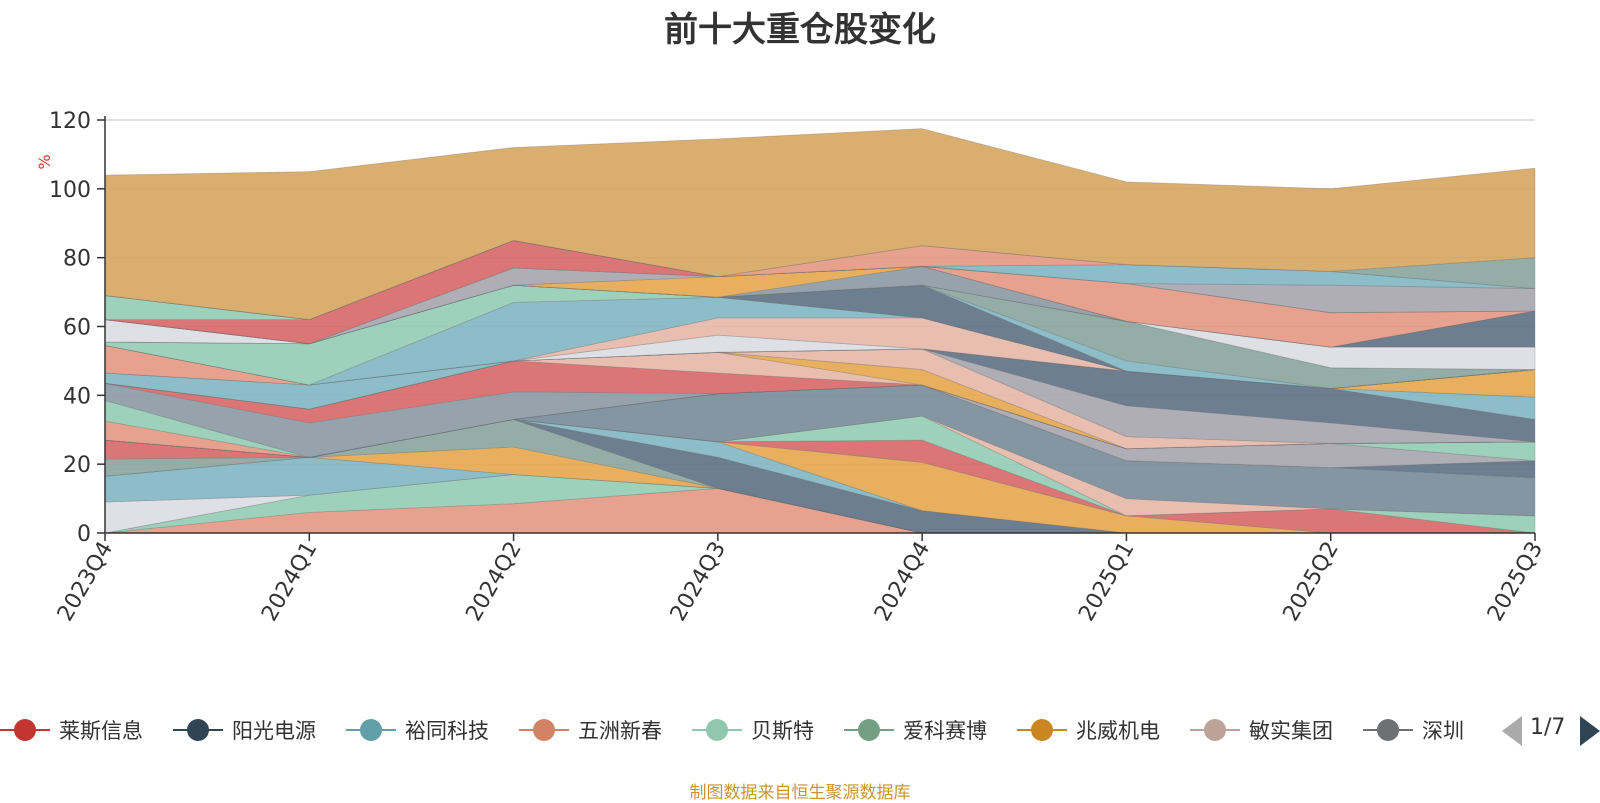 This screenshot has width=1600, height=803. I want to click on y-tick-label: 60, so click(77, 328).